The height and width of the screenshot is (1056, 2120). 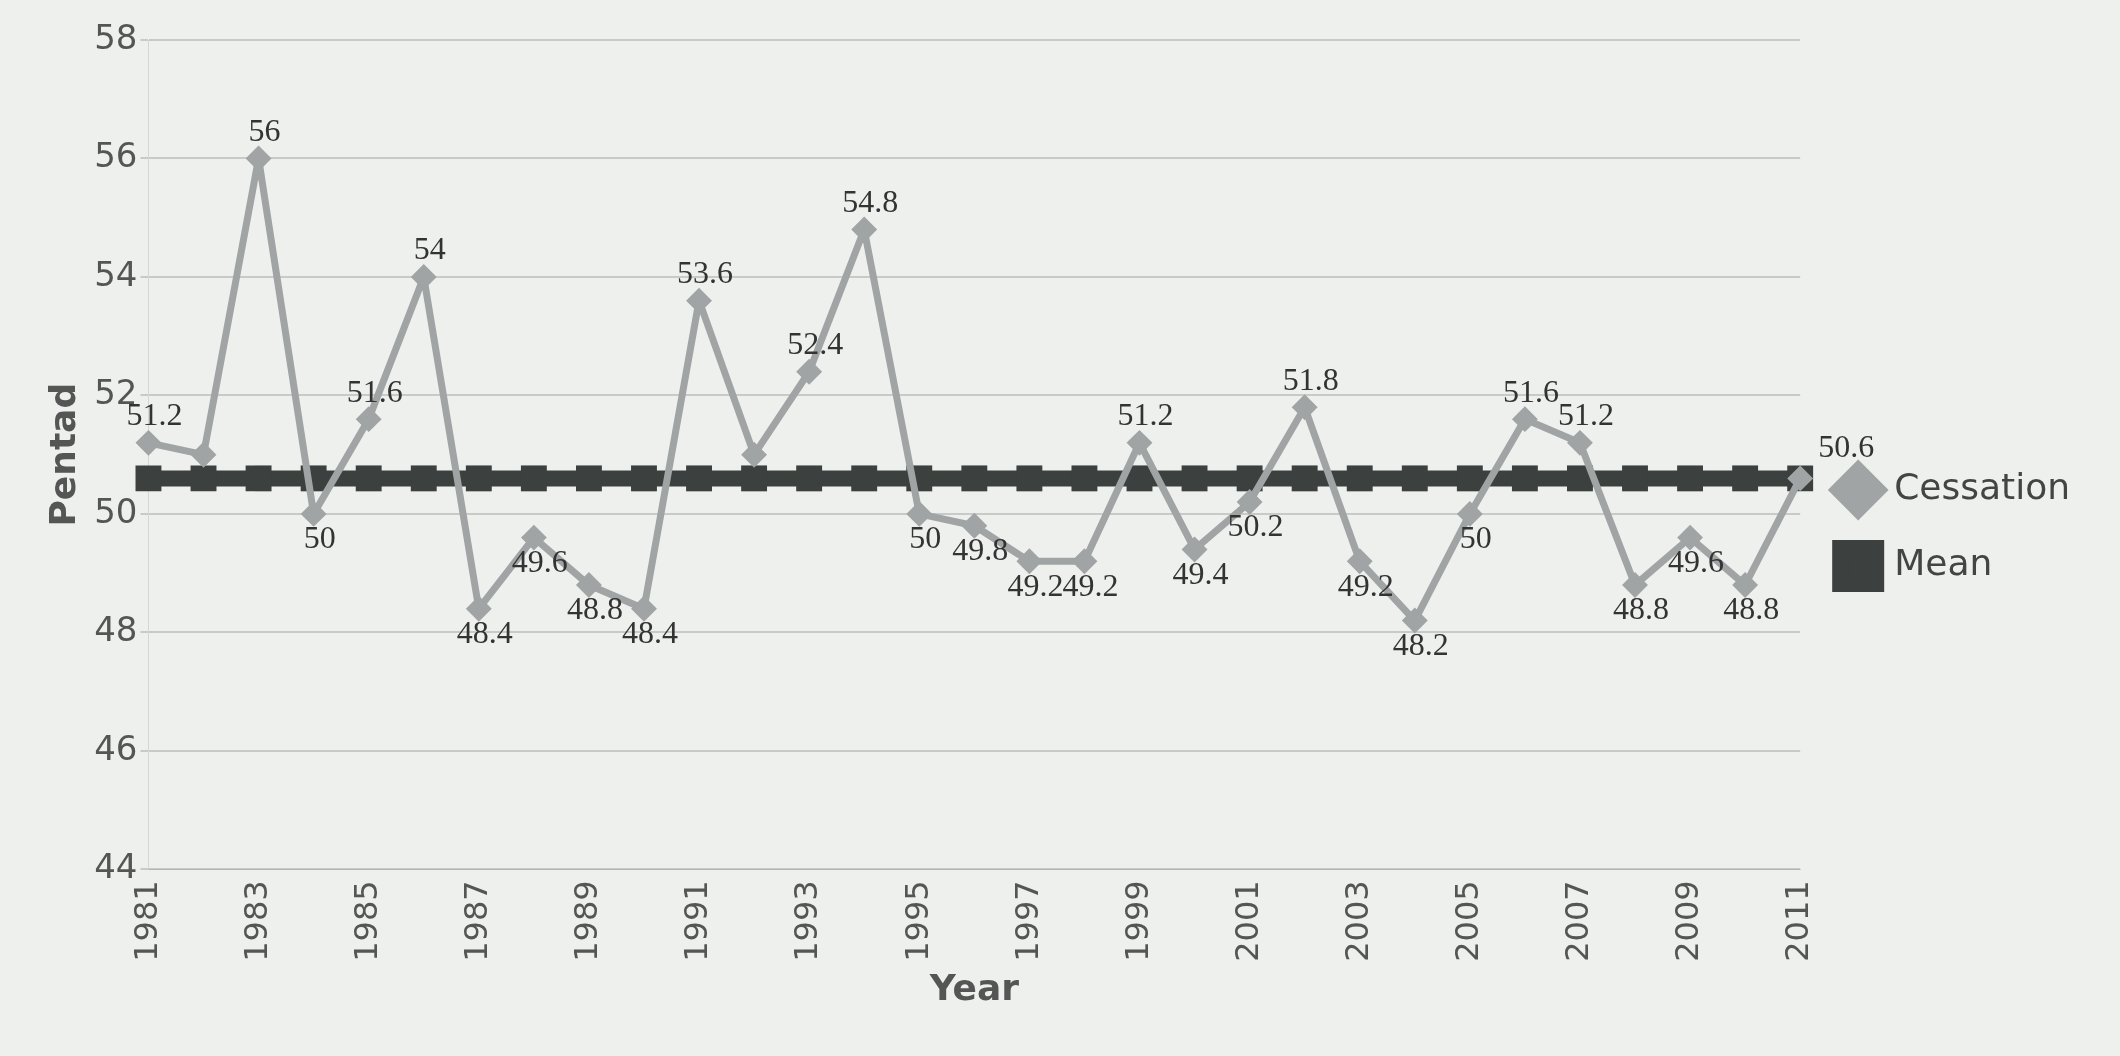 What do you see at coordinates (916, 921) in the screenshot?
I see `x-tick-label: 1995` at bounding box center [916, 921].